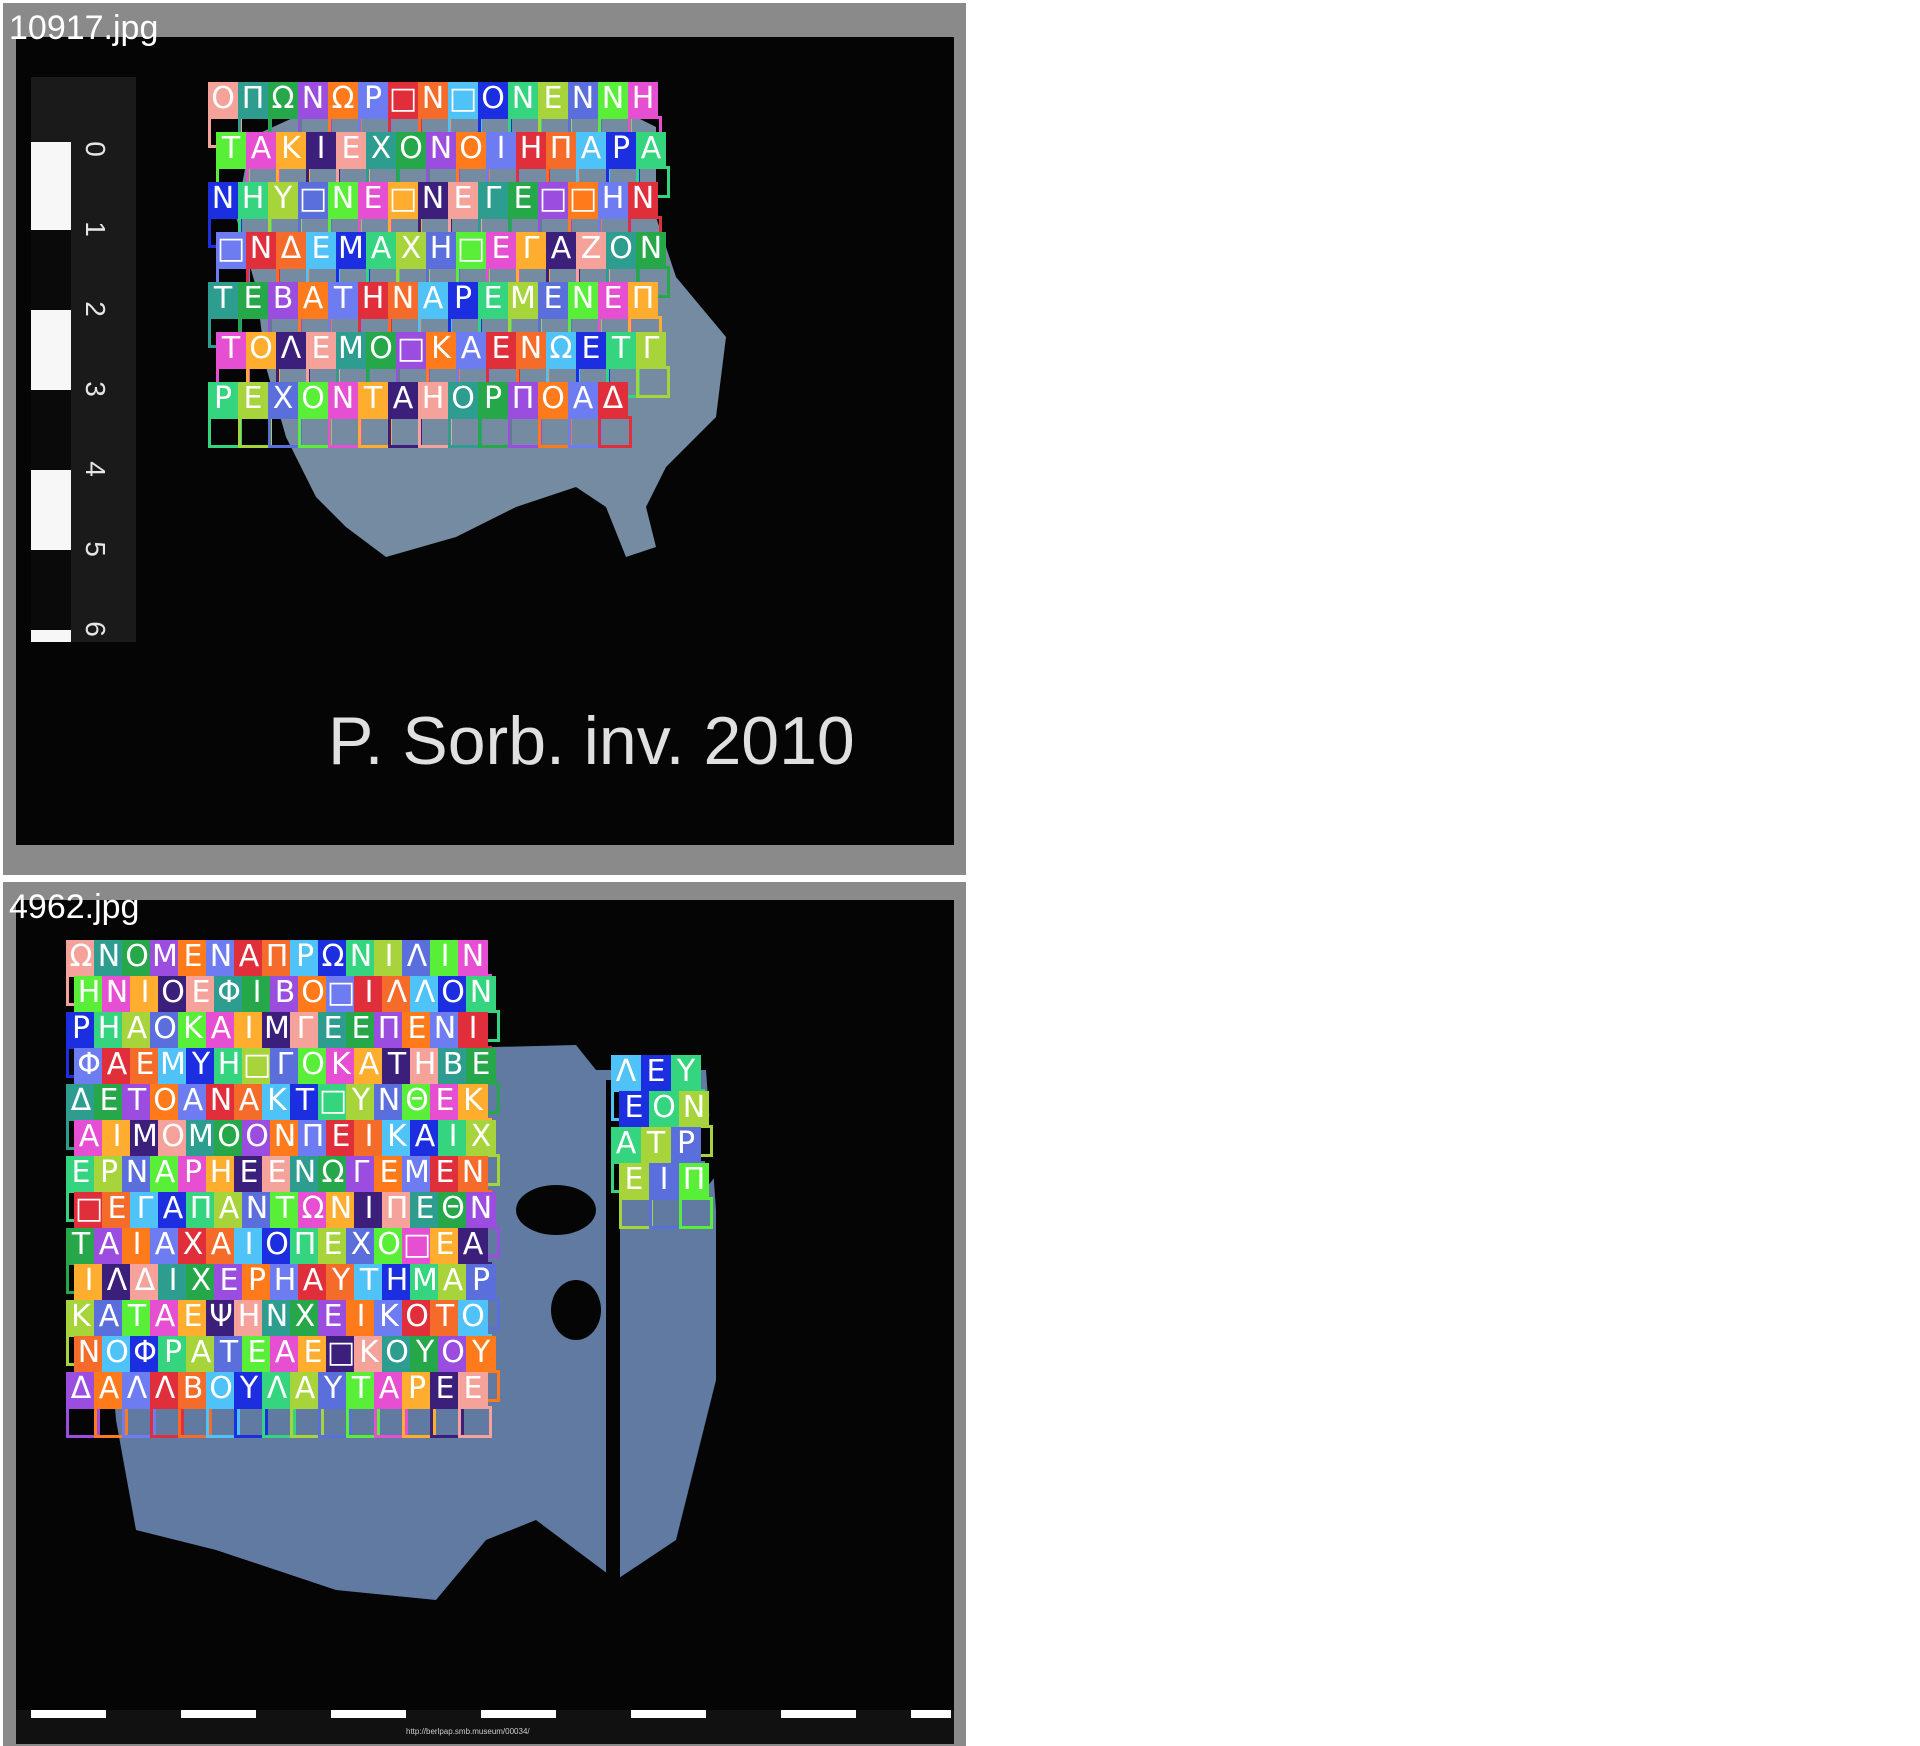  What do you see at coordinates (425, 1281) in the screenshot?
I see `letter-annotation: Μ` at bounding box center [425, 1281].